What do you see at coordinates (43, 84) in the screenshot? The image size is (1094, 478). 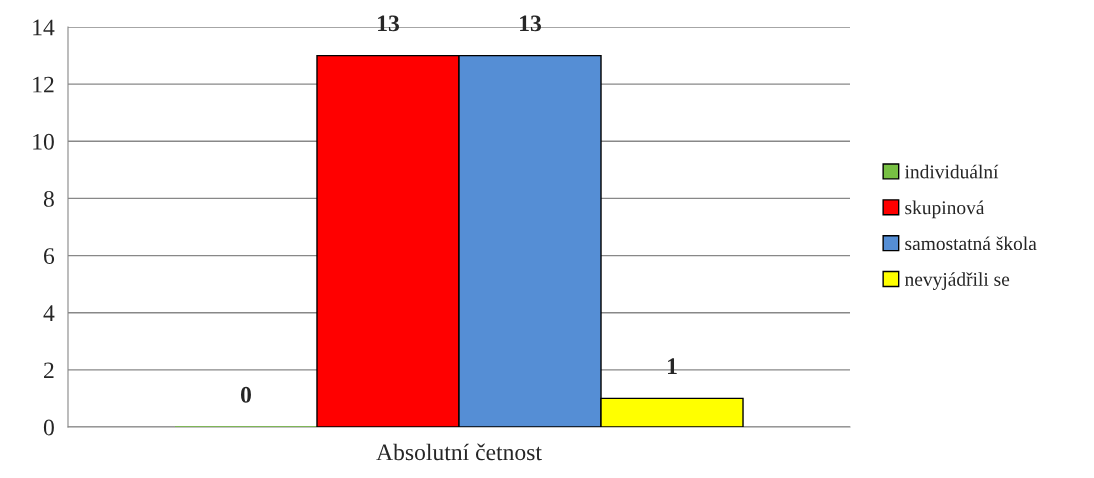 I see `y-tick-label: 12` at bounding box center [43, 84].